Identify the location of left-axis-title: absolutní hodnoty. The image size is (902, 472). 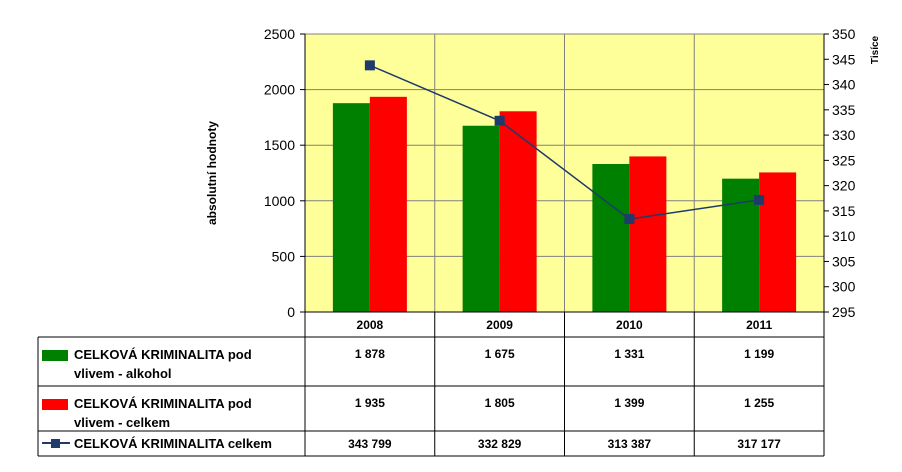
(212, 173).